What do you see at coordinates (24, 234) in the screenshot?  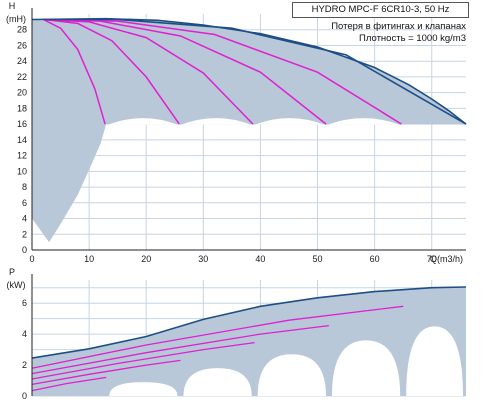 I see `head-y-tick-label: 2` at bounding box center [24, 234].